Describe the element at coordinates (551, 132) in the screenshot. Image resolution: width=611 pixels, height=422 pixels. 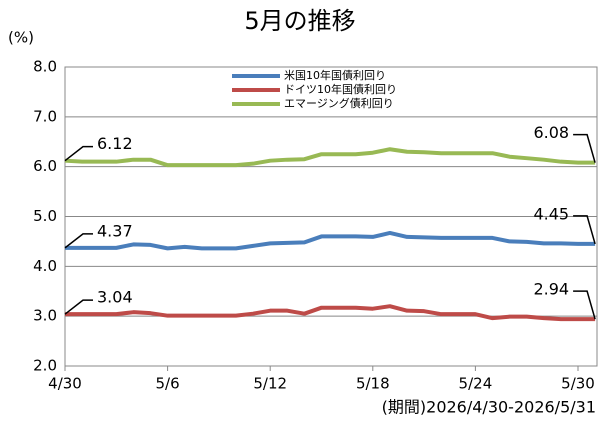
I see `data-label: 6.08` at that location.